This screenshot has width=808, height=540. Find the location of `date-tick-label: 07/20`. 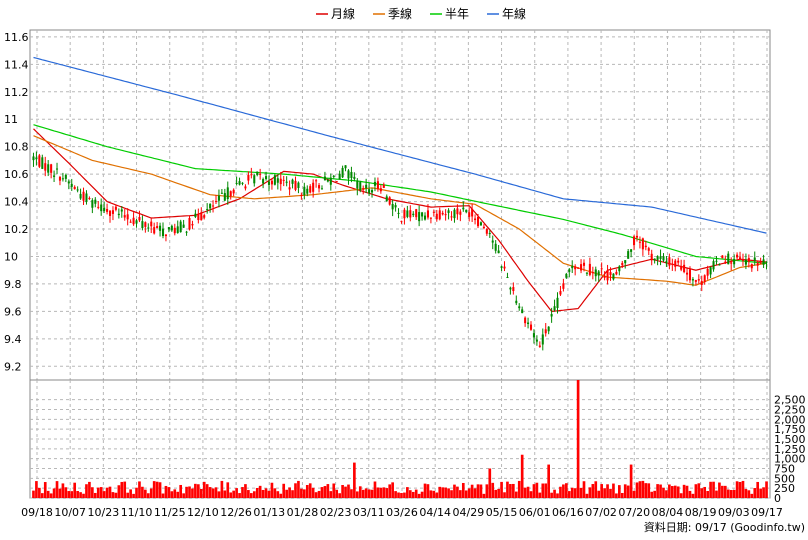

date-tick-label: 07/20 is located at coordinates (634, 512).